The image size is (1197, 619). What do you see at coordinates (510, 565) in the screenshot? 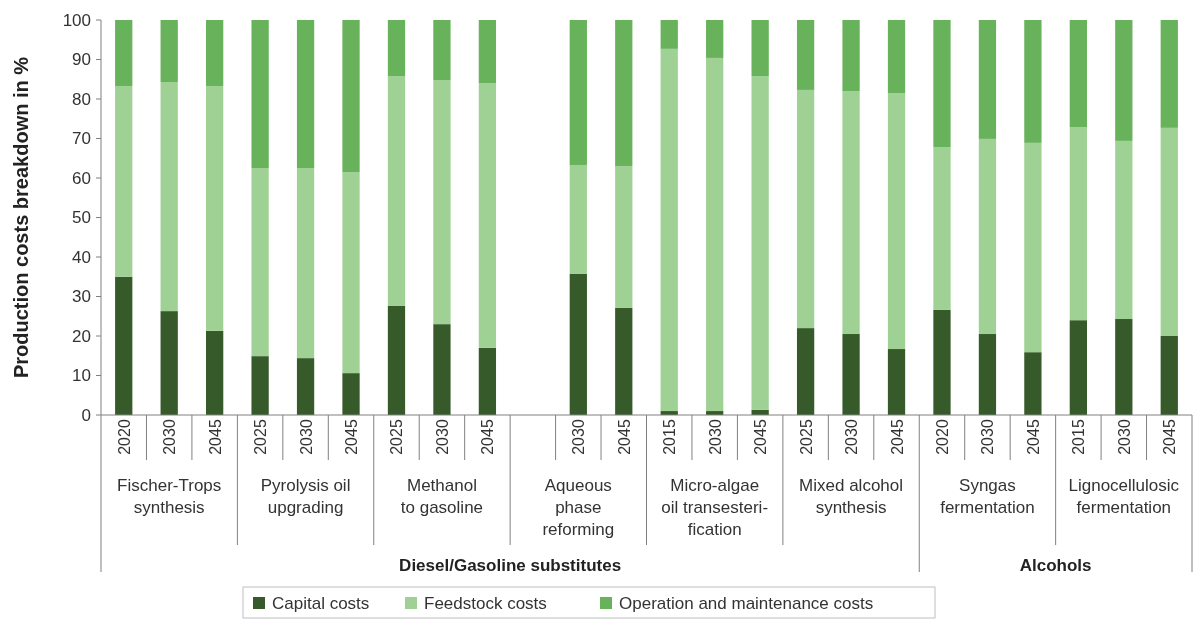
I see `text: Diesel/Gasoline substitutes` at bounding box center [510, 565].